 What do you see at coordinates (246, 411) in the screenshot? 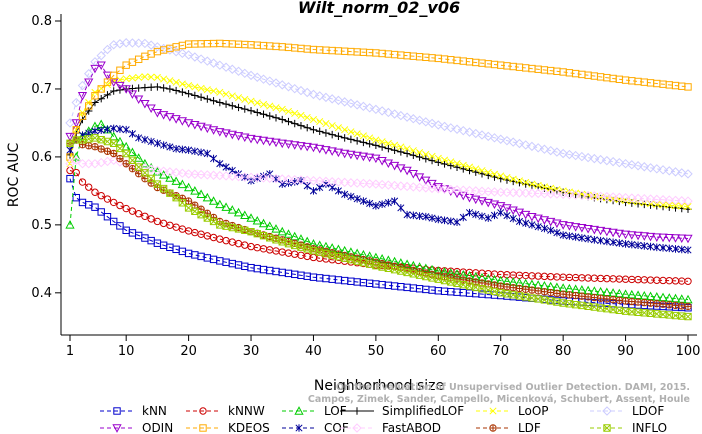
I see `legend-label-knnw: kNNW` at bounding box center [246, 411].